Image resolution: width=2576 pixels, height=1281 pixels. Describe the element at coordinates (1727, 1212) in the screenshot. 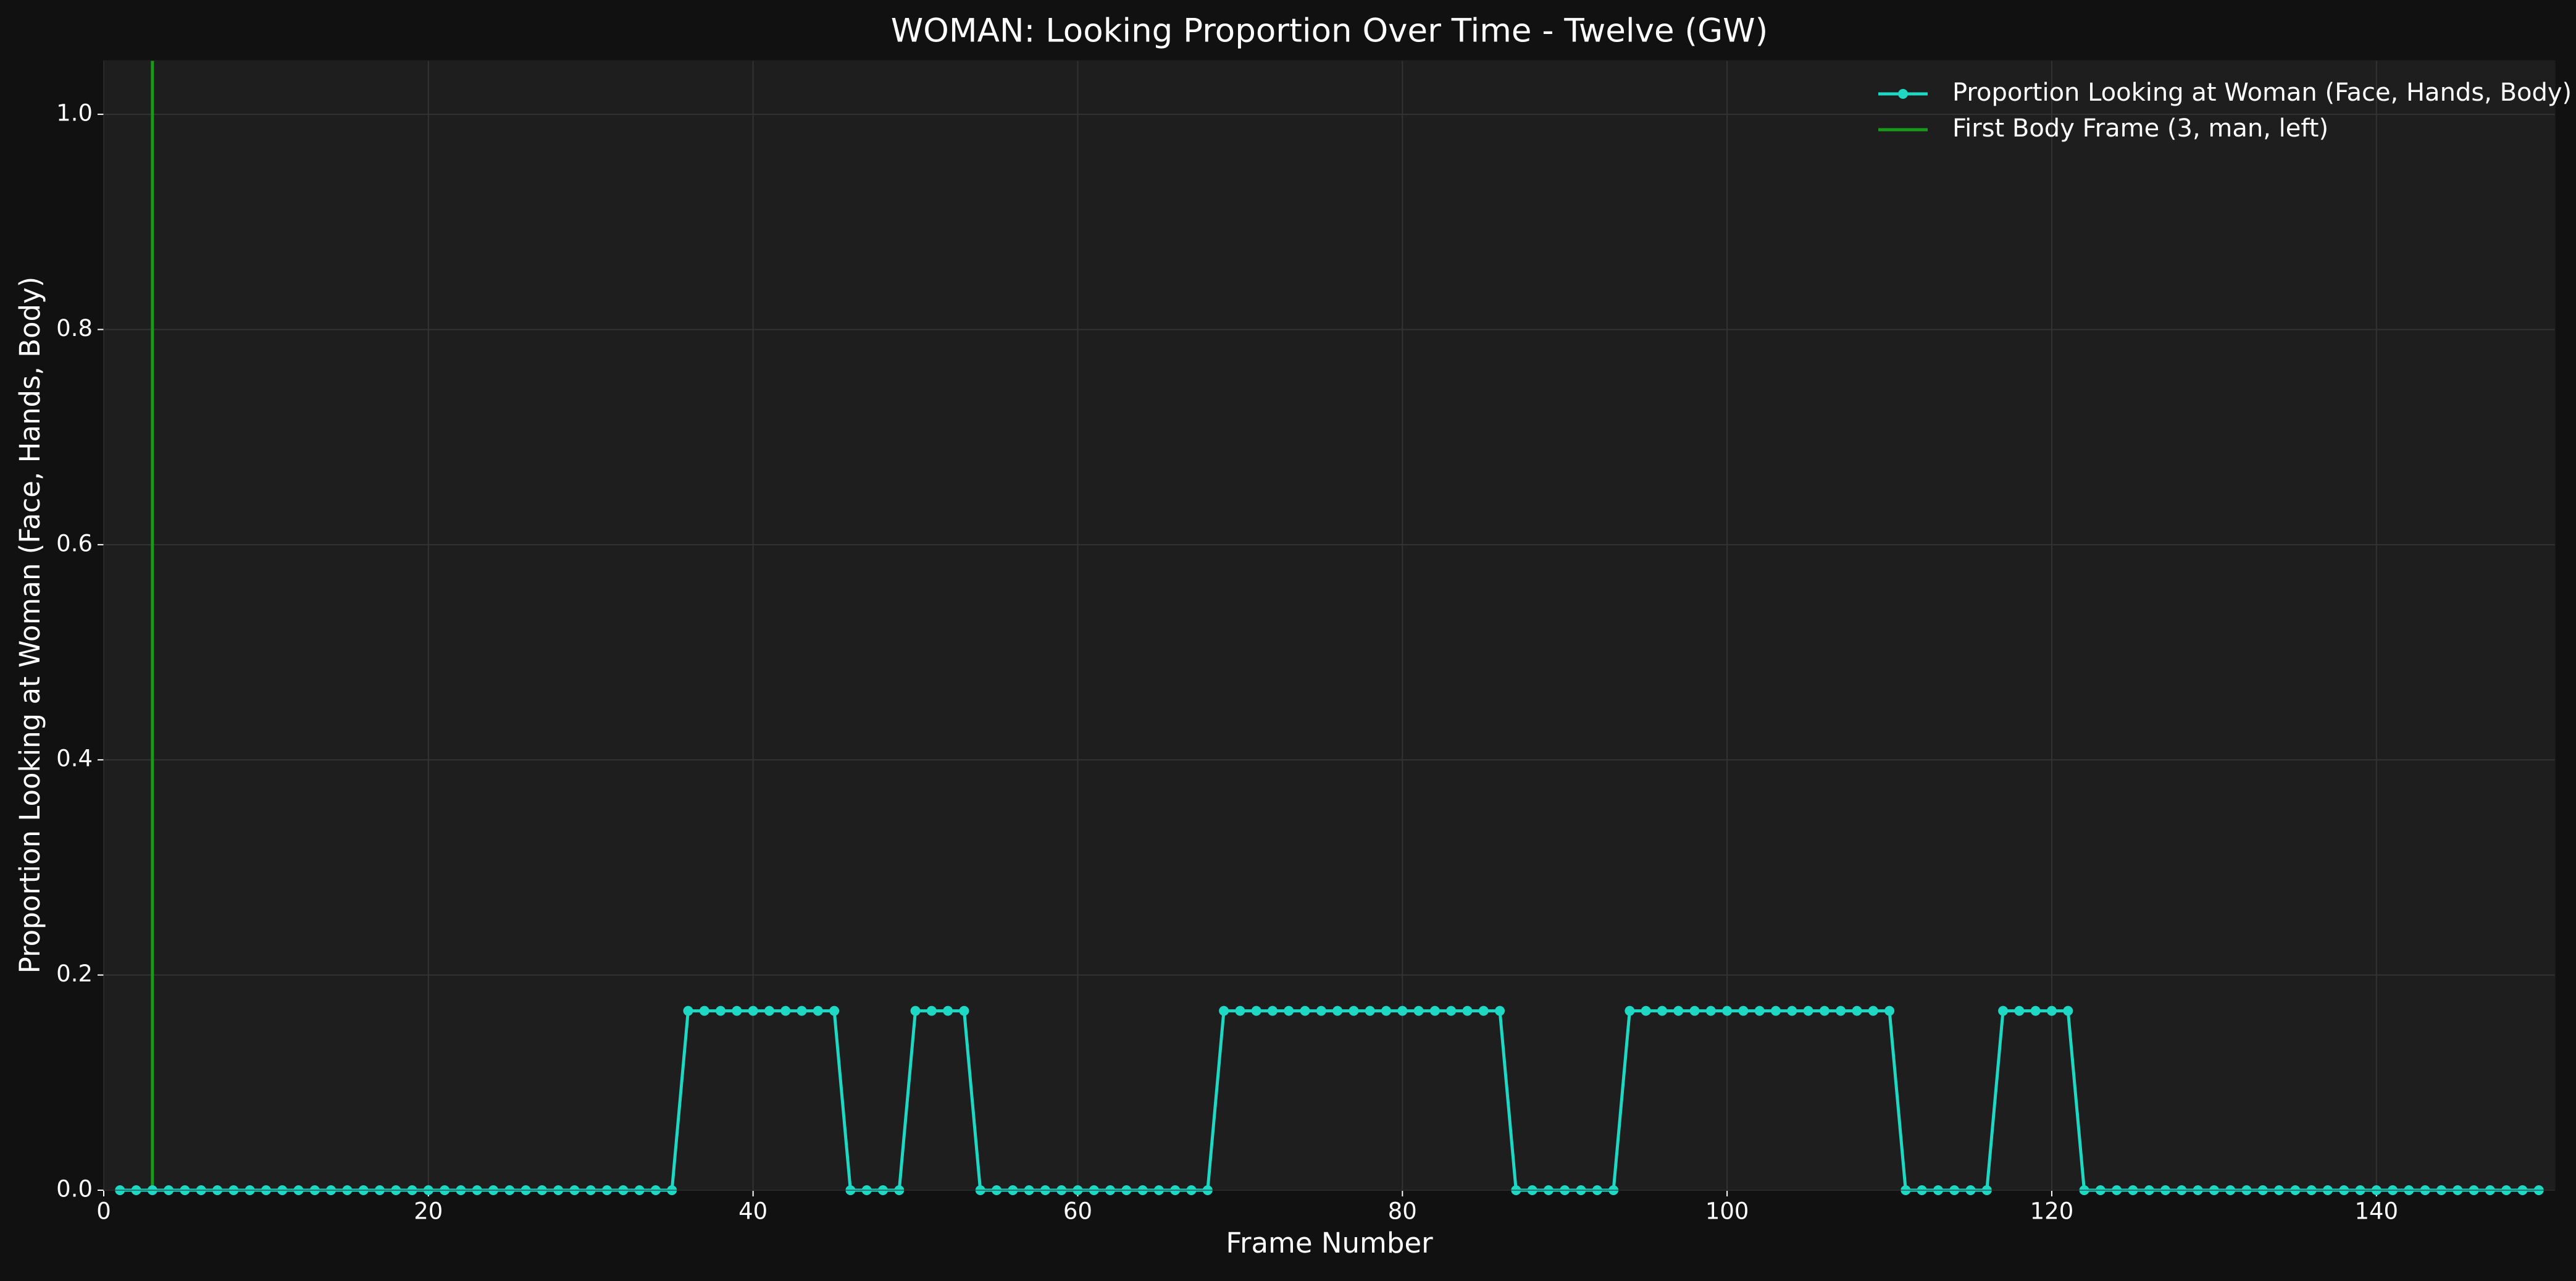

I see `x-tick-label: 100` at that location.